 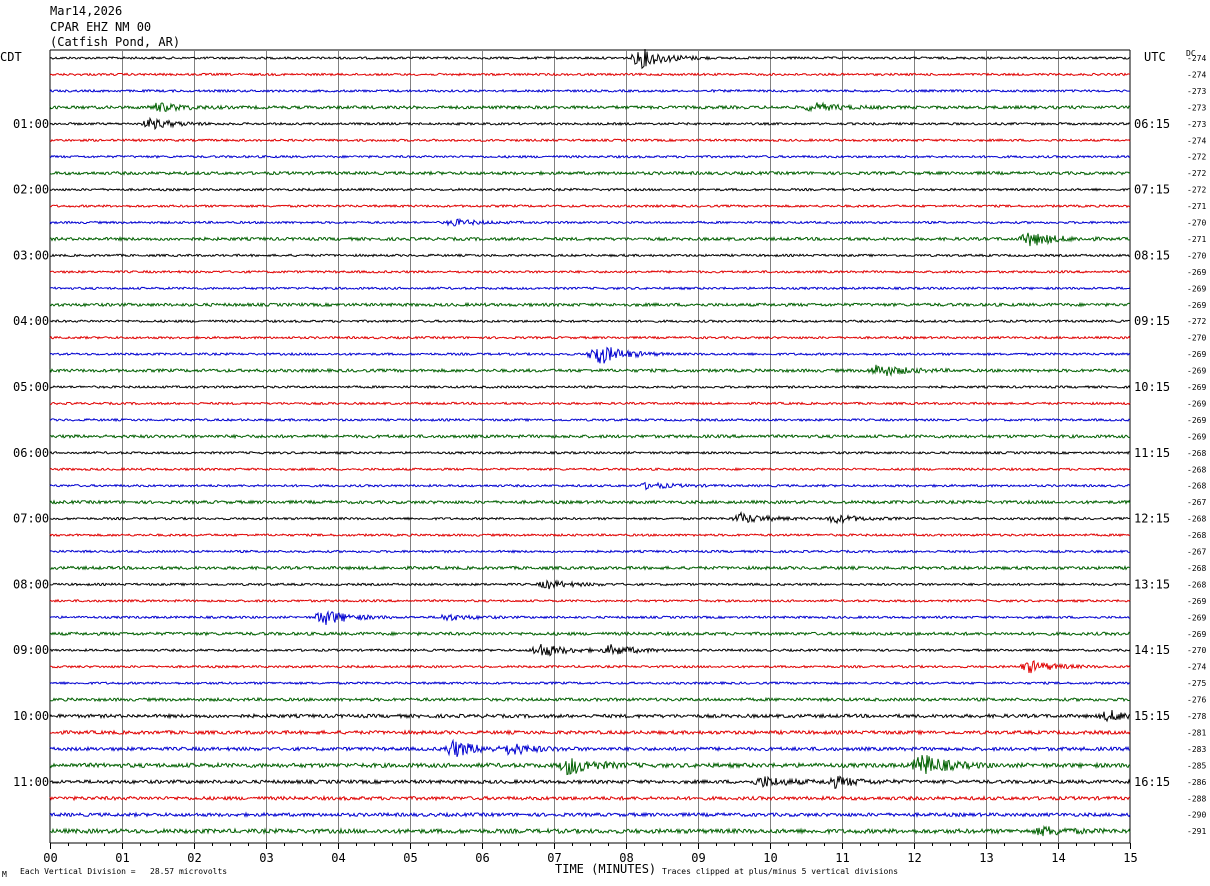 What do you see at coordinates (1152, 716) in the screenshot?
I see `utc-hour-label: 15:15` at bounding box center [1152, 716].